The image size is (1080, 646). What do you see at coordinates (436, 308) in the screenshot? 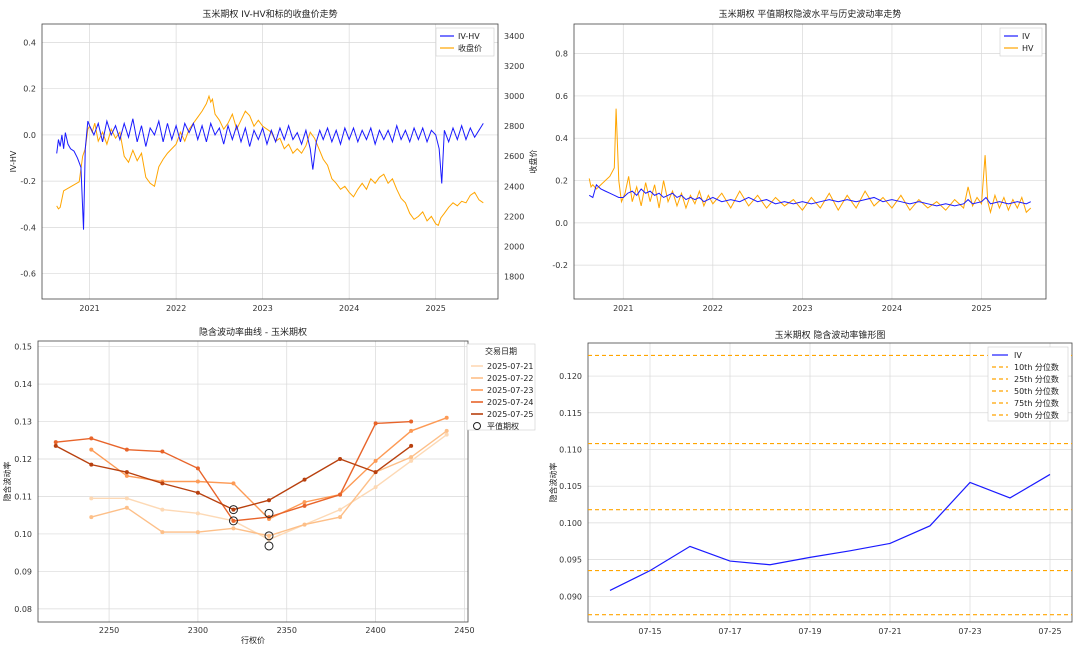
I see `x-tick-label: 2025` at bounding box center [436, 308].